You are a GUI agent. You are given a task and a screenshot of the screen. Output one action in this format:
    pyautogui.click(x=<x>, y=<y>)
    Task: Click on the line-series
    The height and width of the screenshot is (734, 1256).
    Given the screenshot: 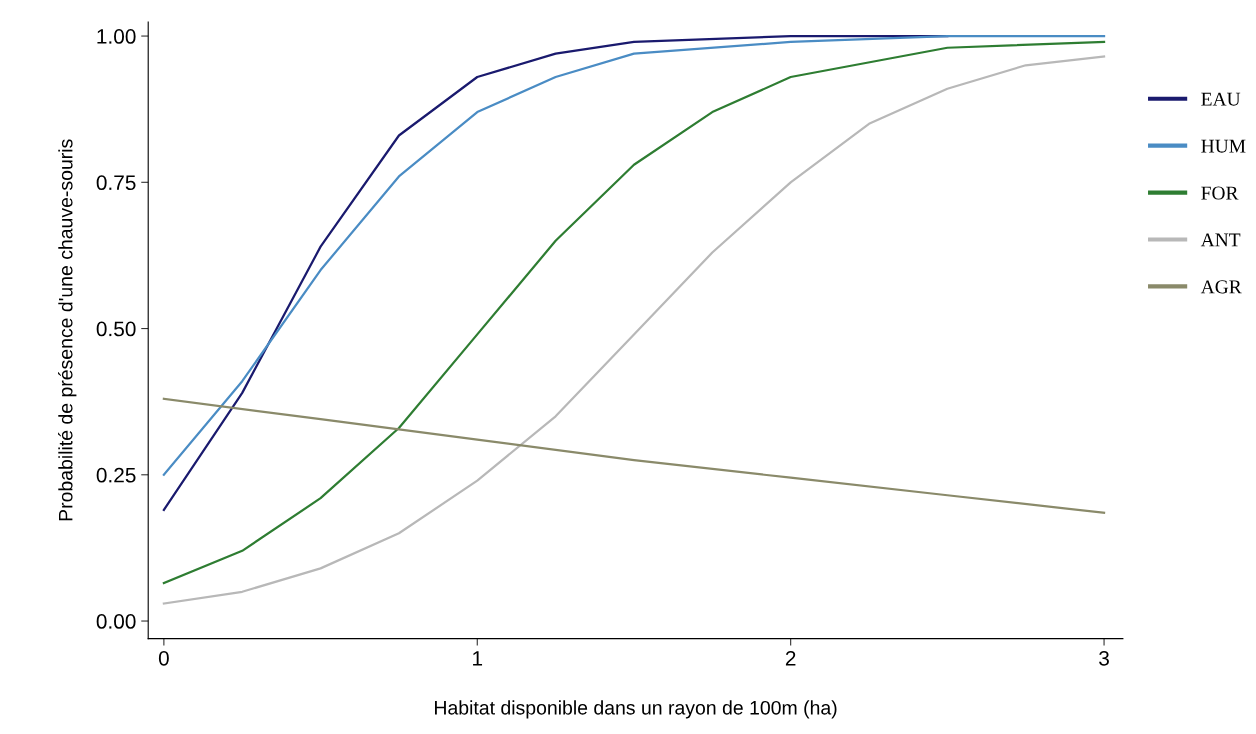 What is the action you would take?
    pyautogui.click(x=634, y=455)
    